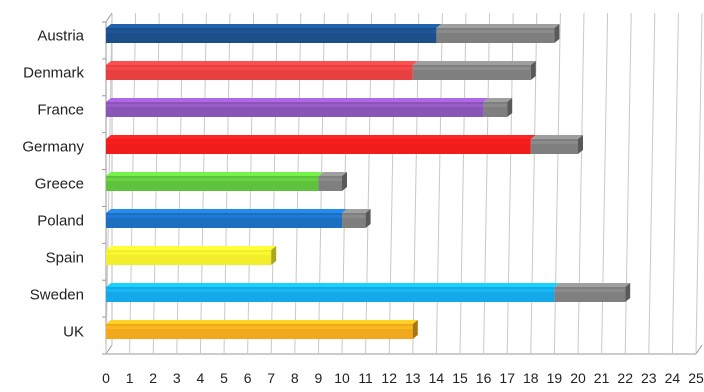 This screenshot has width=704, height=392. What do you see at coordinates (484, 378) in the screenshot?
I see `x-tick-label: 16` at bounding box center [484, 378].